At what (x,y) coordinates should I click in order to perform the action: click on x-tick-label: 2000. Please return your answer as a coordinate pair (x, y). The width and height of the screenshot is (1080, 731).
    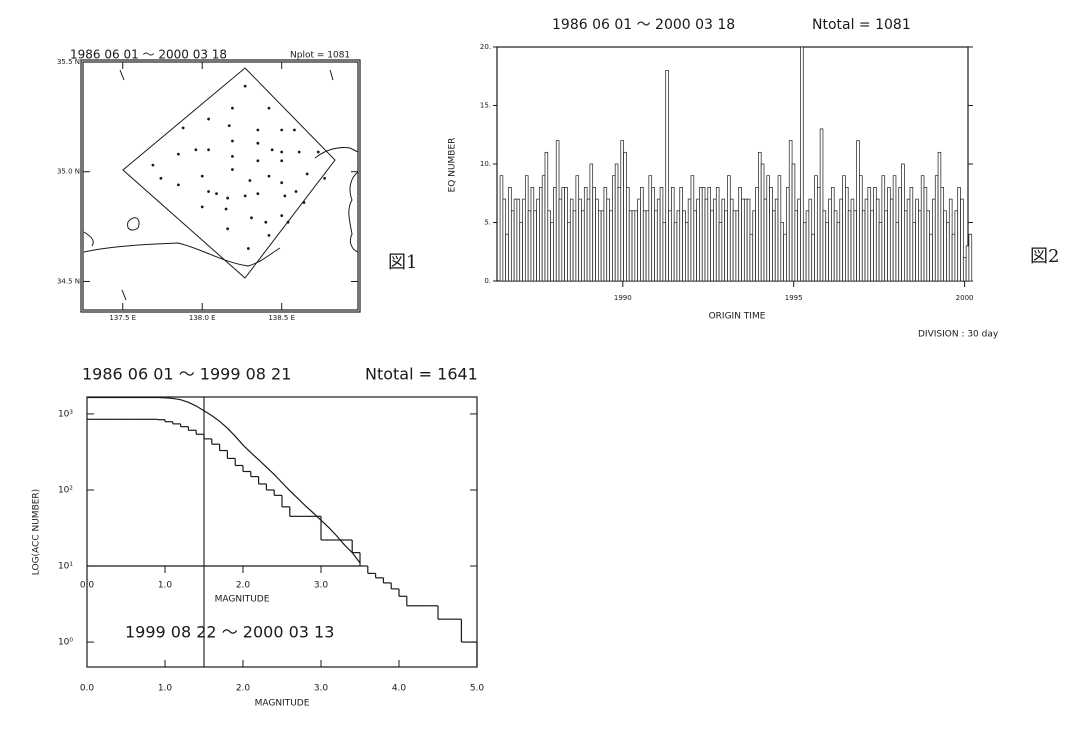
    Looking at the image, I should click on (965, 298).